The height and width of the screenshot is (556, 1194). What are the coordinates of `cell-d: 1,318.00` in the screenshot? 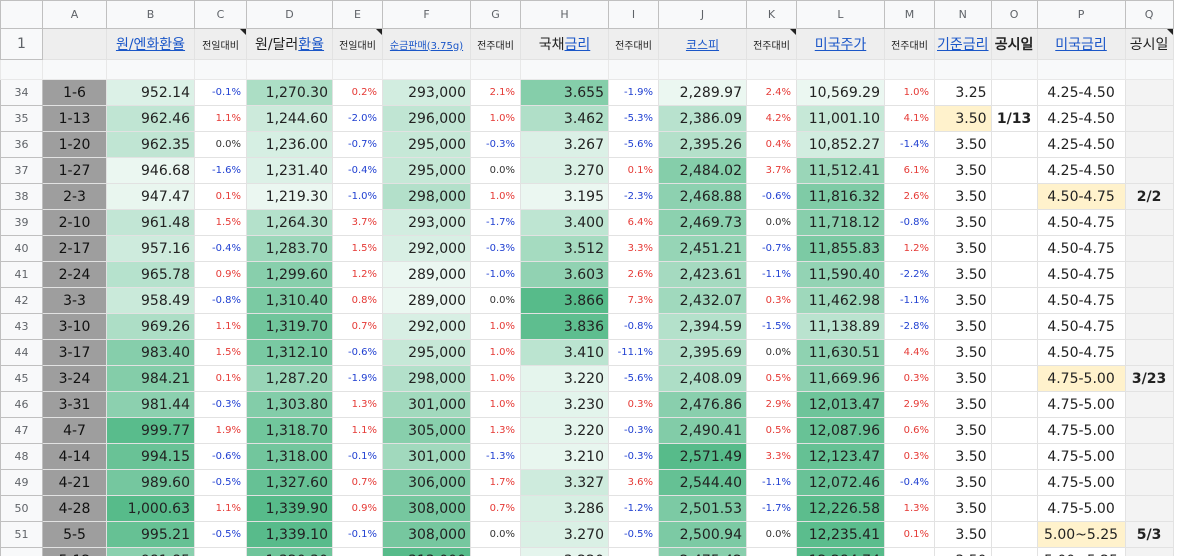 It's located at (289, 456).